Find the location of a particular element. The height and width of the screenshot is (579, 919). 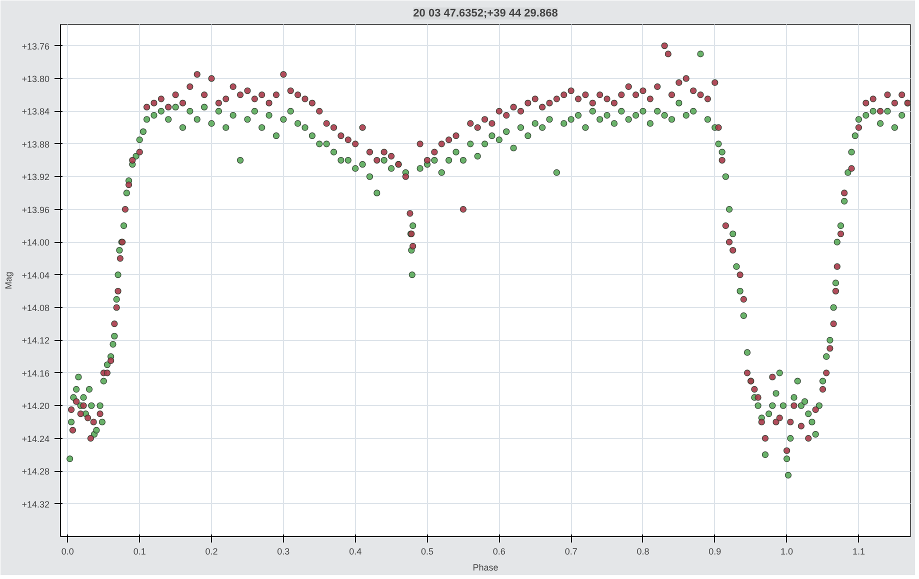

y-tick-label: +13.92 is located at coordinates (36, 177).